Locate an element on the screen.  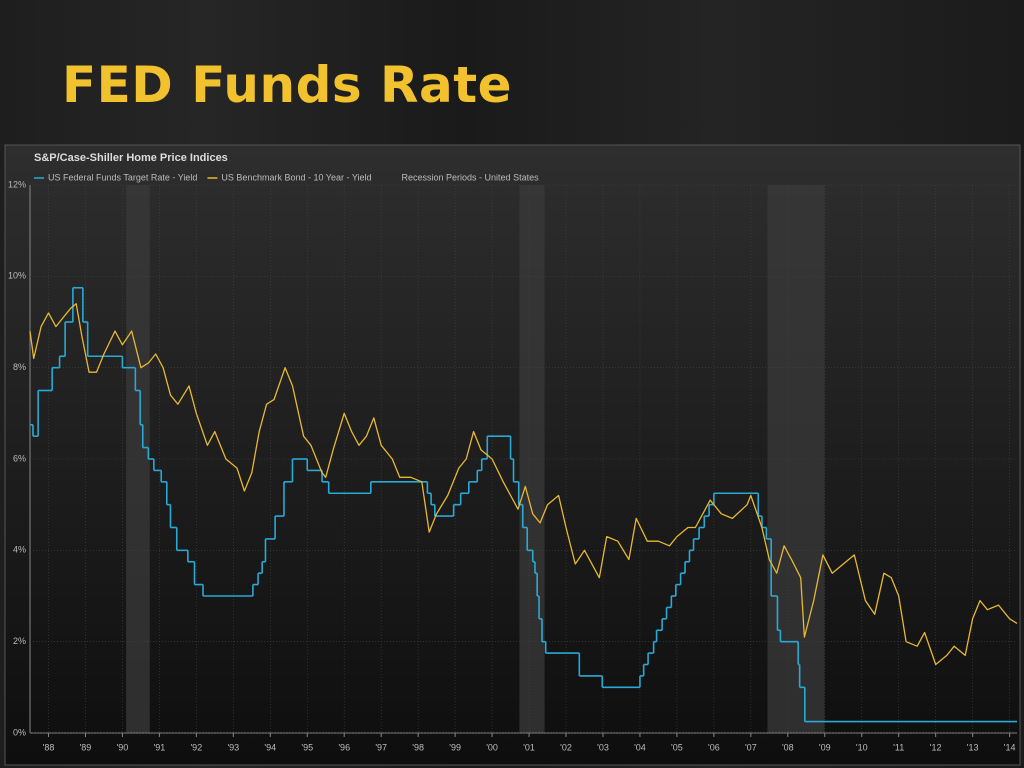
legend-label: US Benchmark Bond - 10 Year - Yield is located at coordinates (296, 177).